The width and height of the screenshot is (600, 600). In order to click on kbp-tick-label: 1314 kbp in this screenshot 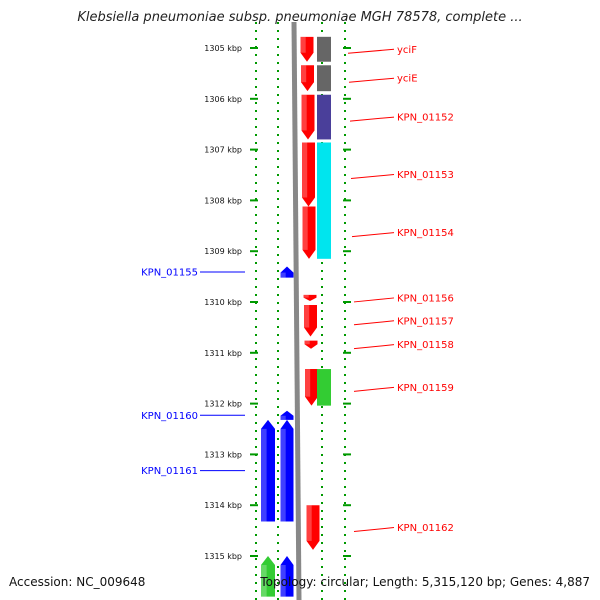, I will do `click(223, 505)`.